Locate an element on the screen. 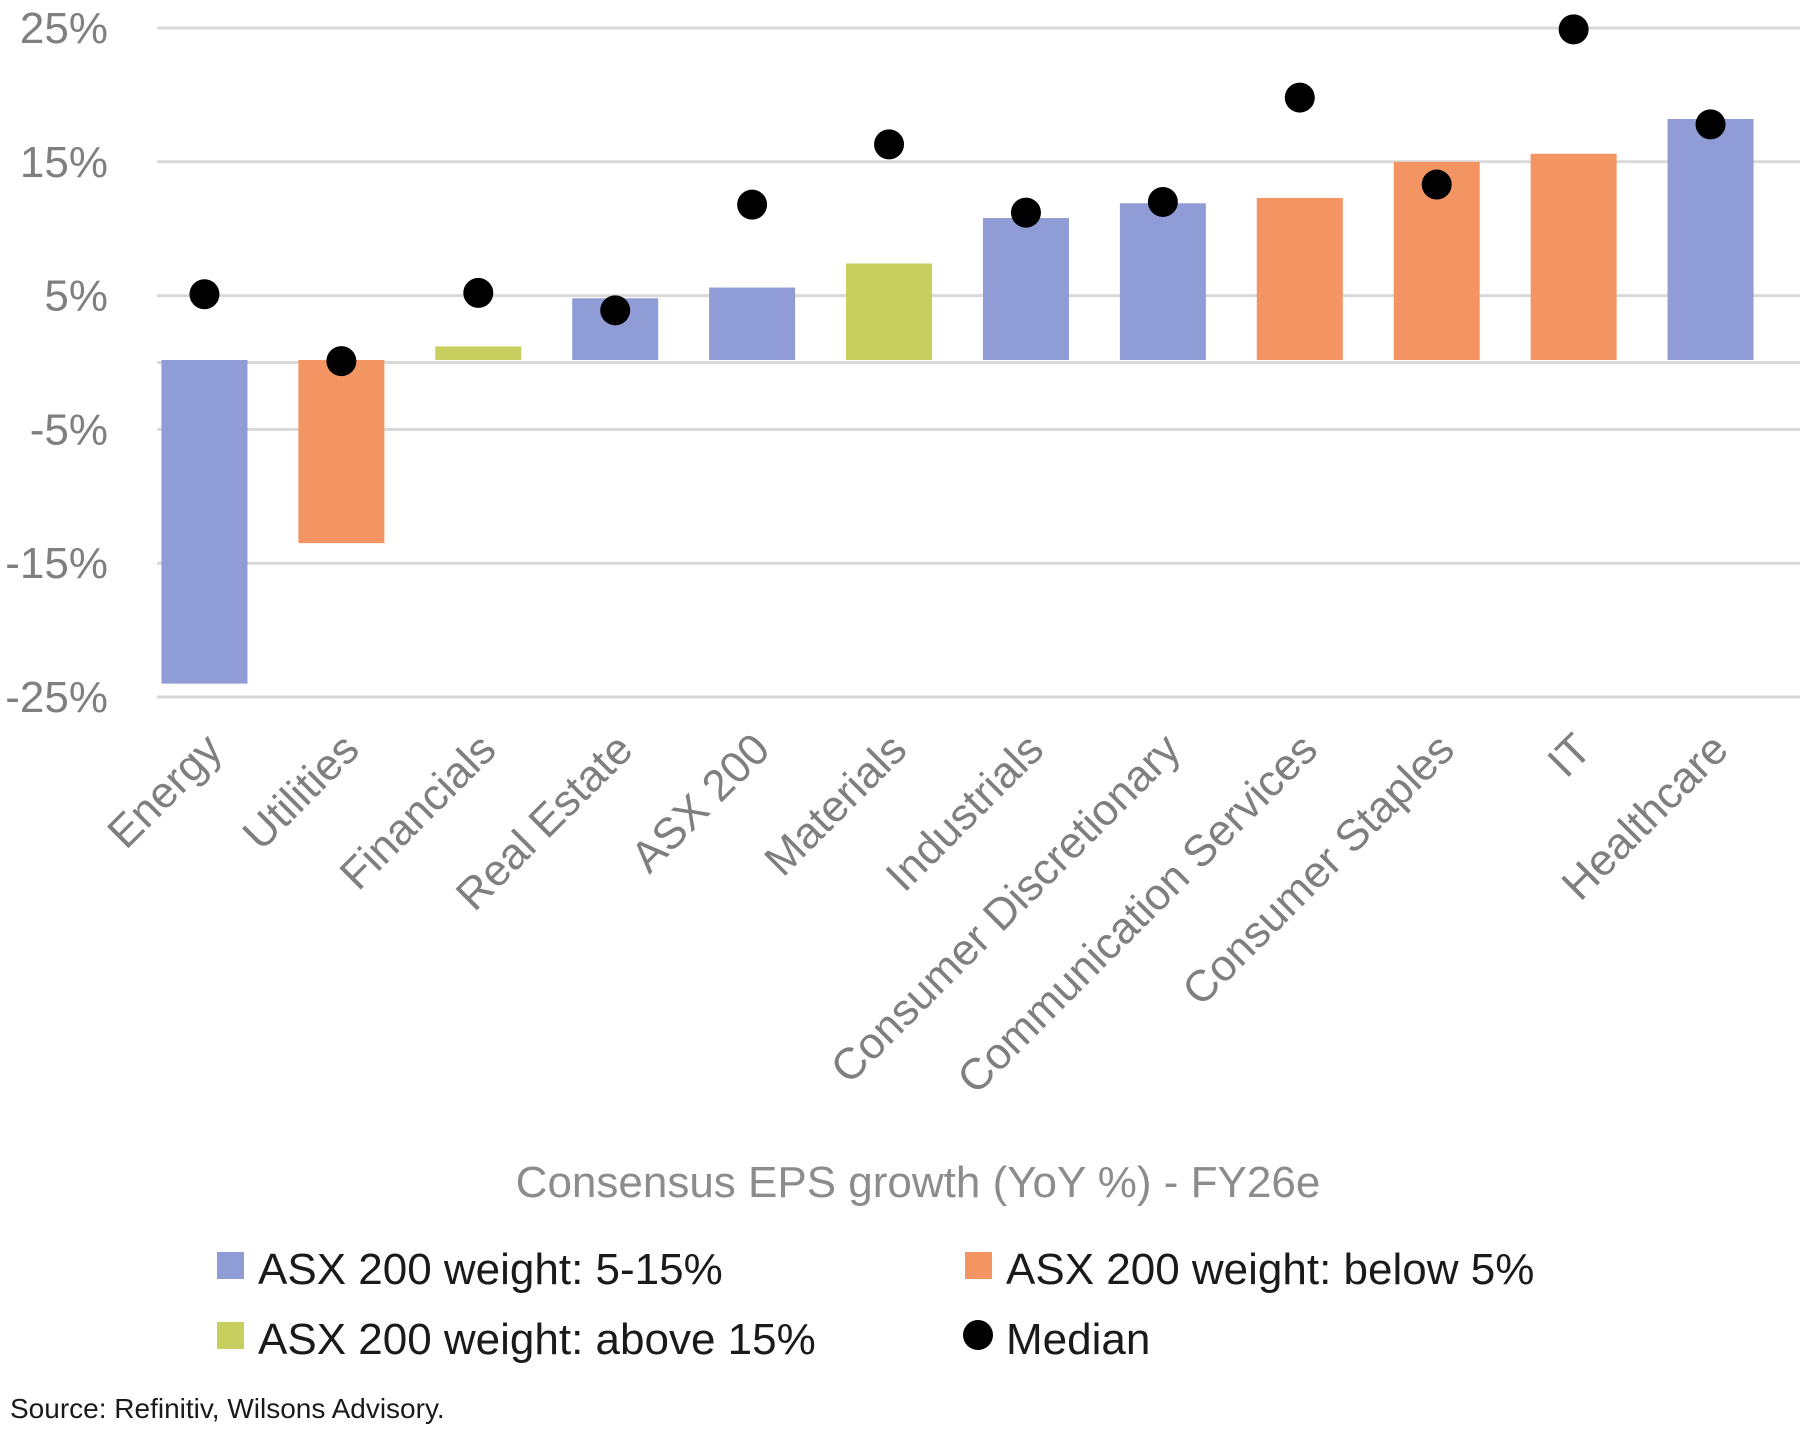  median-marker-communication-services is located at coordinates (1299, 97).